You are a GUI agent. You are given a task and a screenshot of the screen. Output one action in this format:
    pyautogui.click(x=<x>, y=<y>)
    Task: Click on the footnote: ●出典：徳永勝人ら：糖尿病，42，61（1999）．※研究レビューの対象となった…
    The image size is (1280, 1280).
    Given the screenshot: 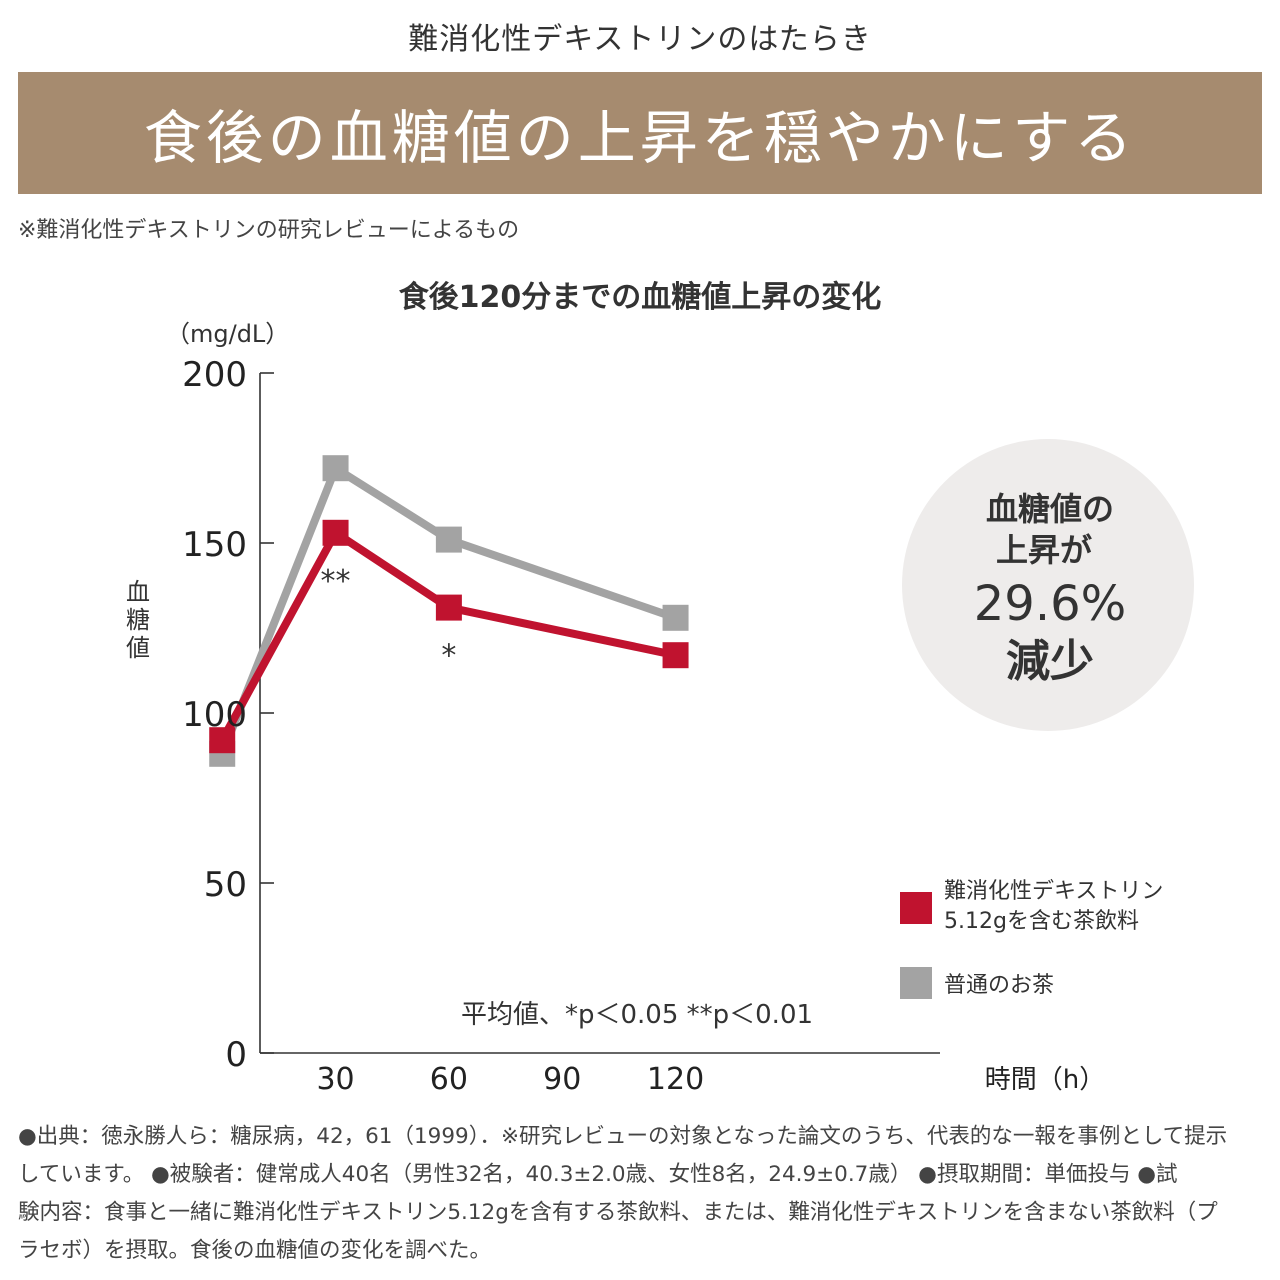 What is the action you would take?
    pyautogui.click(x=643, y=1194)
    